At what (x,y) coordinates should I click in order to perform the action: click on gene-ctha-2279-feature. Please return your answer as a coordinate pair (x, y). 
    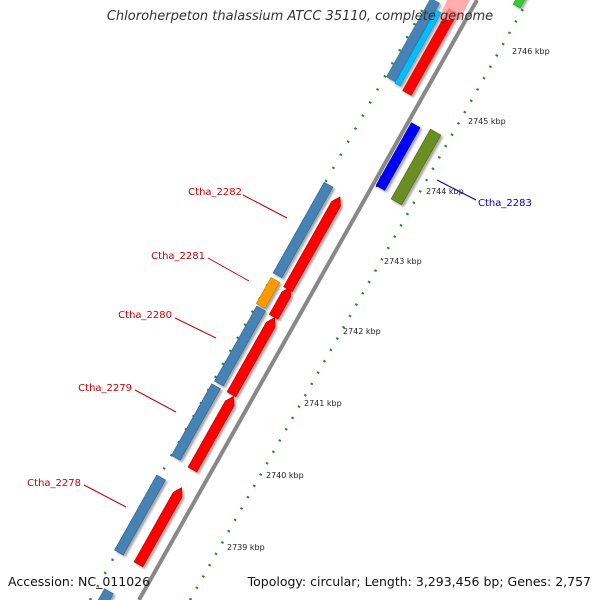
    Looking at the image, I should click on (196, 422).